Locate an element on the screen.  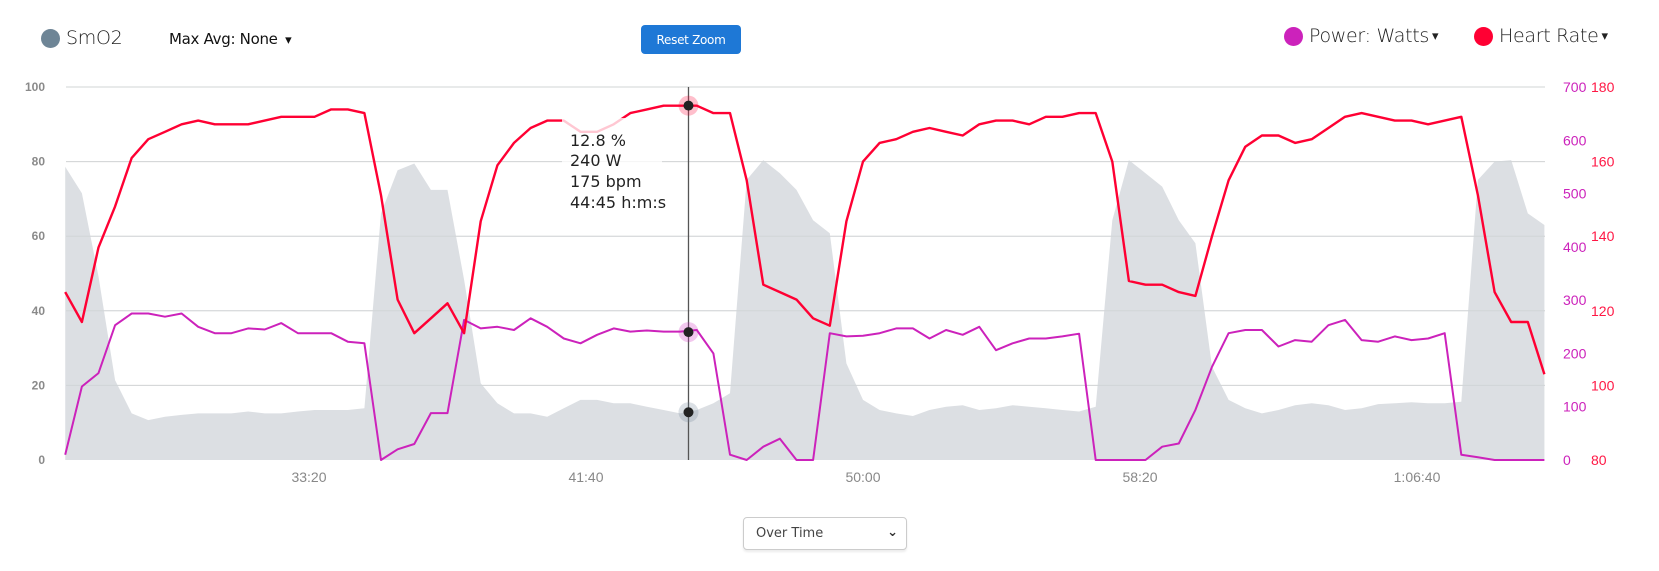
heart-rate-legend-dot-icon is located at coordinates (1483, 36).